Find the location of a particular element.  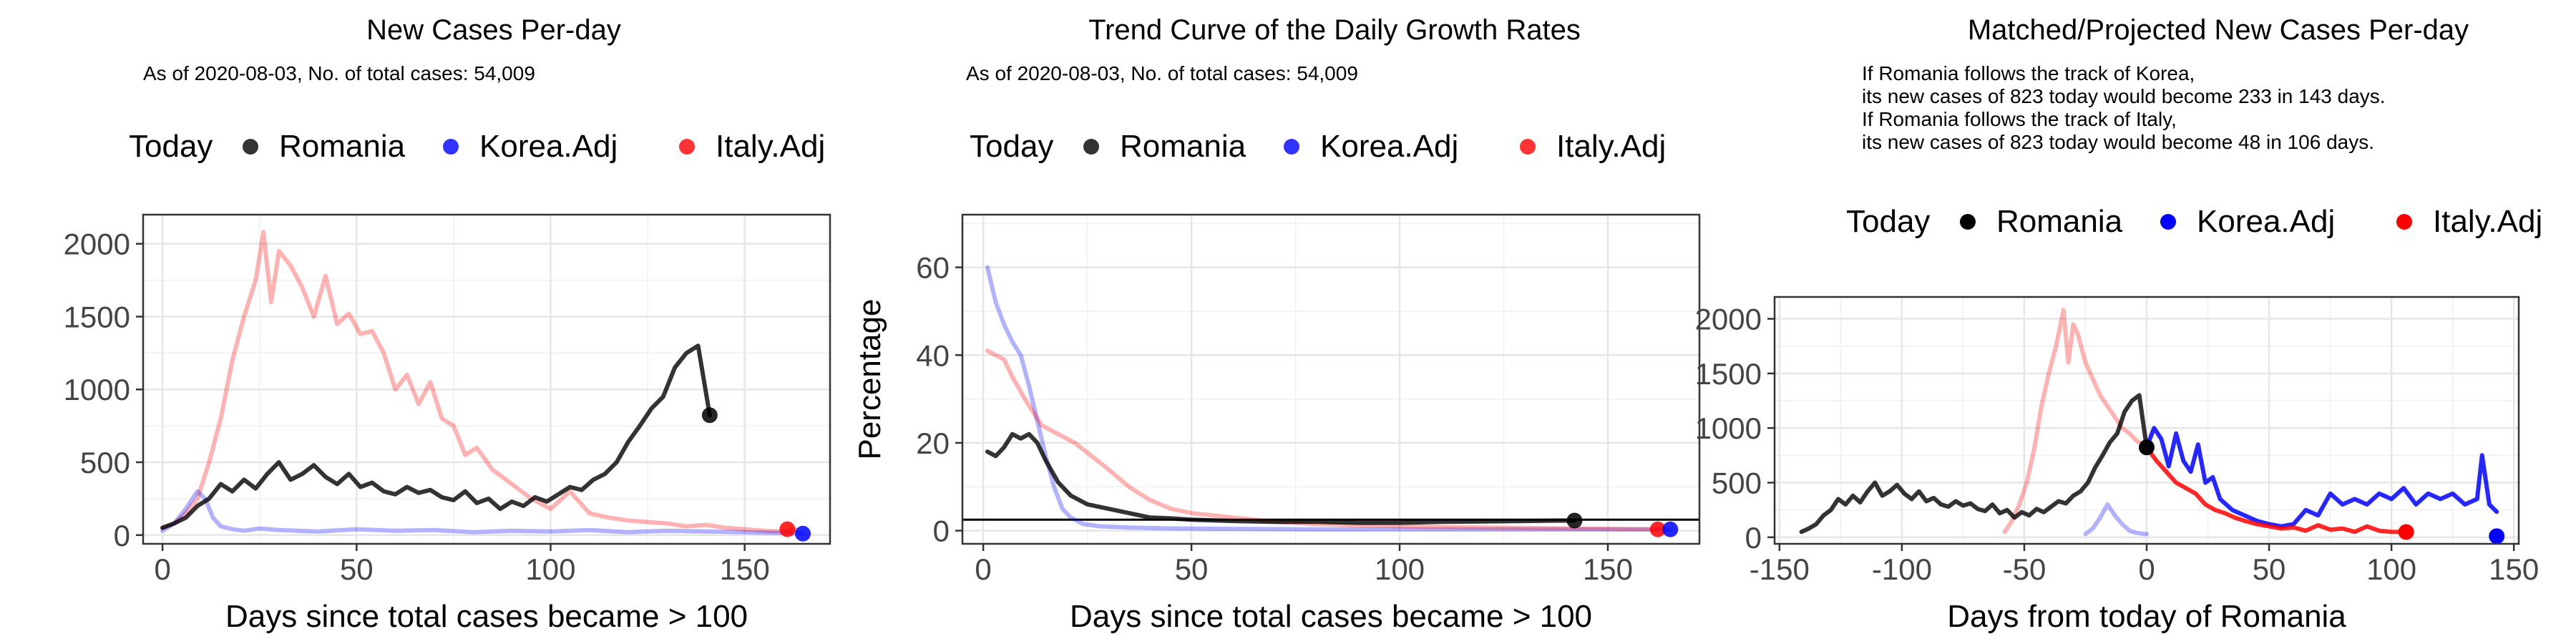

chart-title: Trend Curve of the Daily Growth Rates is located at coordinates (1334, 30).